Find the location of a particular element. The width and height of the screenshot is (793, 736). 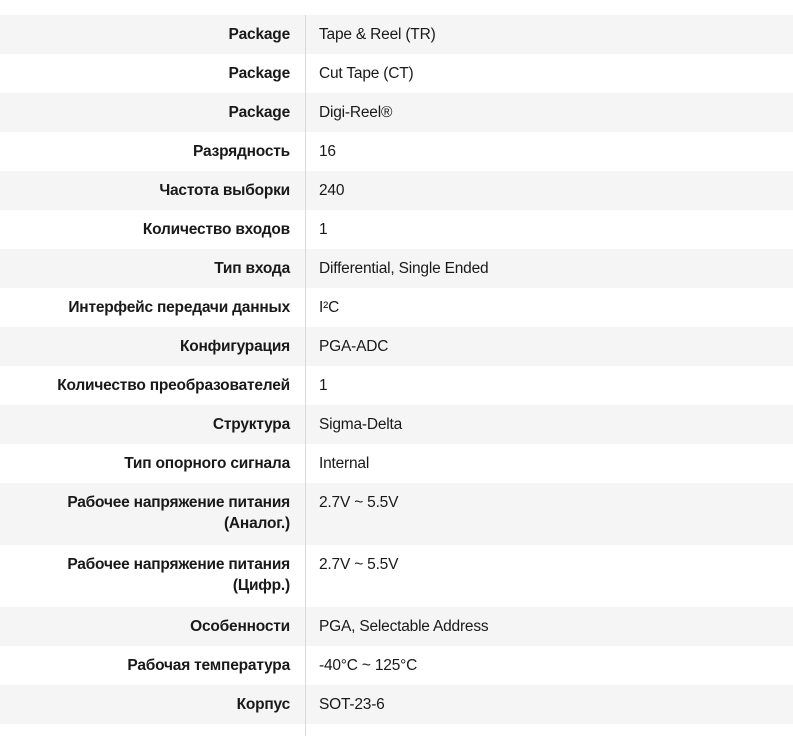

spec-label: Структура is located at coordinates (251, 424).